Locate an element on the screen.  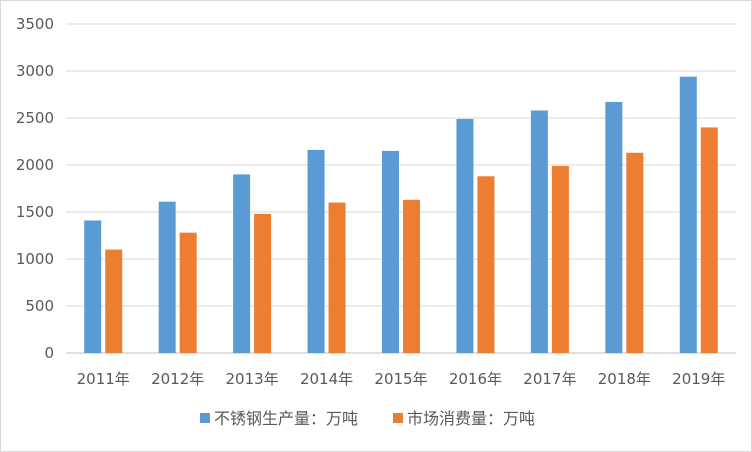
y-tick-label: 2500 is located at coordinates (35, 118).